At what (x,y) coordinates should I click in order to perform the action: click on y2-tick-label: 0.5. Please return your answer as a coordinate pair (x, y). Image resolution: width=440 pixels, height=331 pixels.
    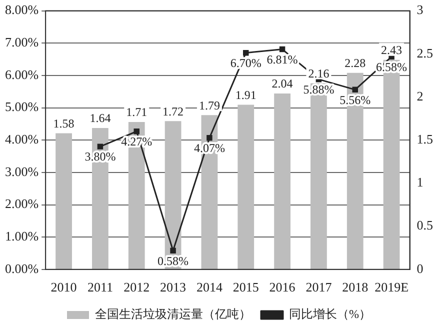
    Looking at the image, I should click on (424, 225).